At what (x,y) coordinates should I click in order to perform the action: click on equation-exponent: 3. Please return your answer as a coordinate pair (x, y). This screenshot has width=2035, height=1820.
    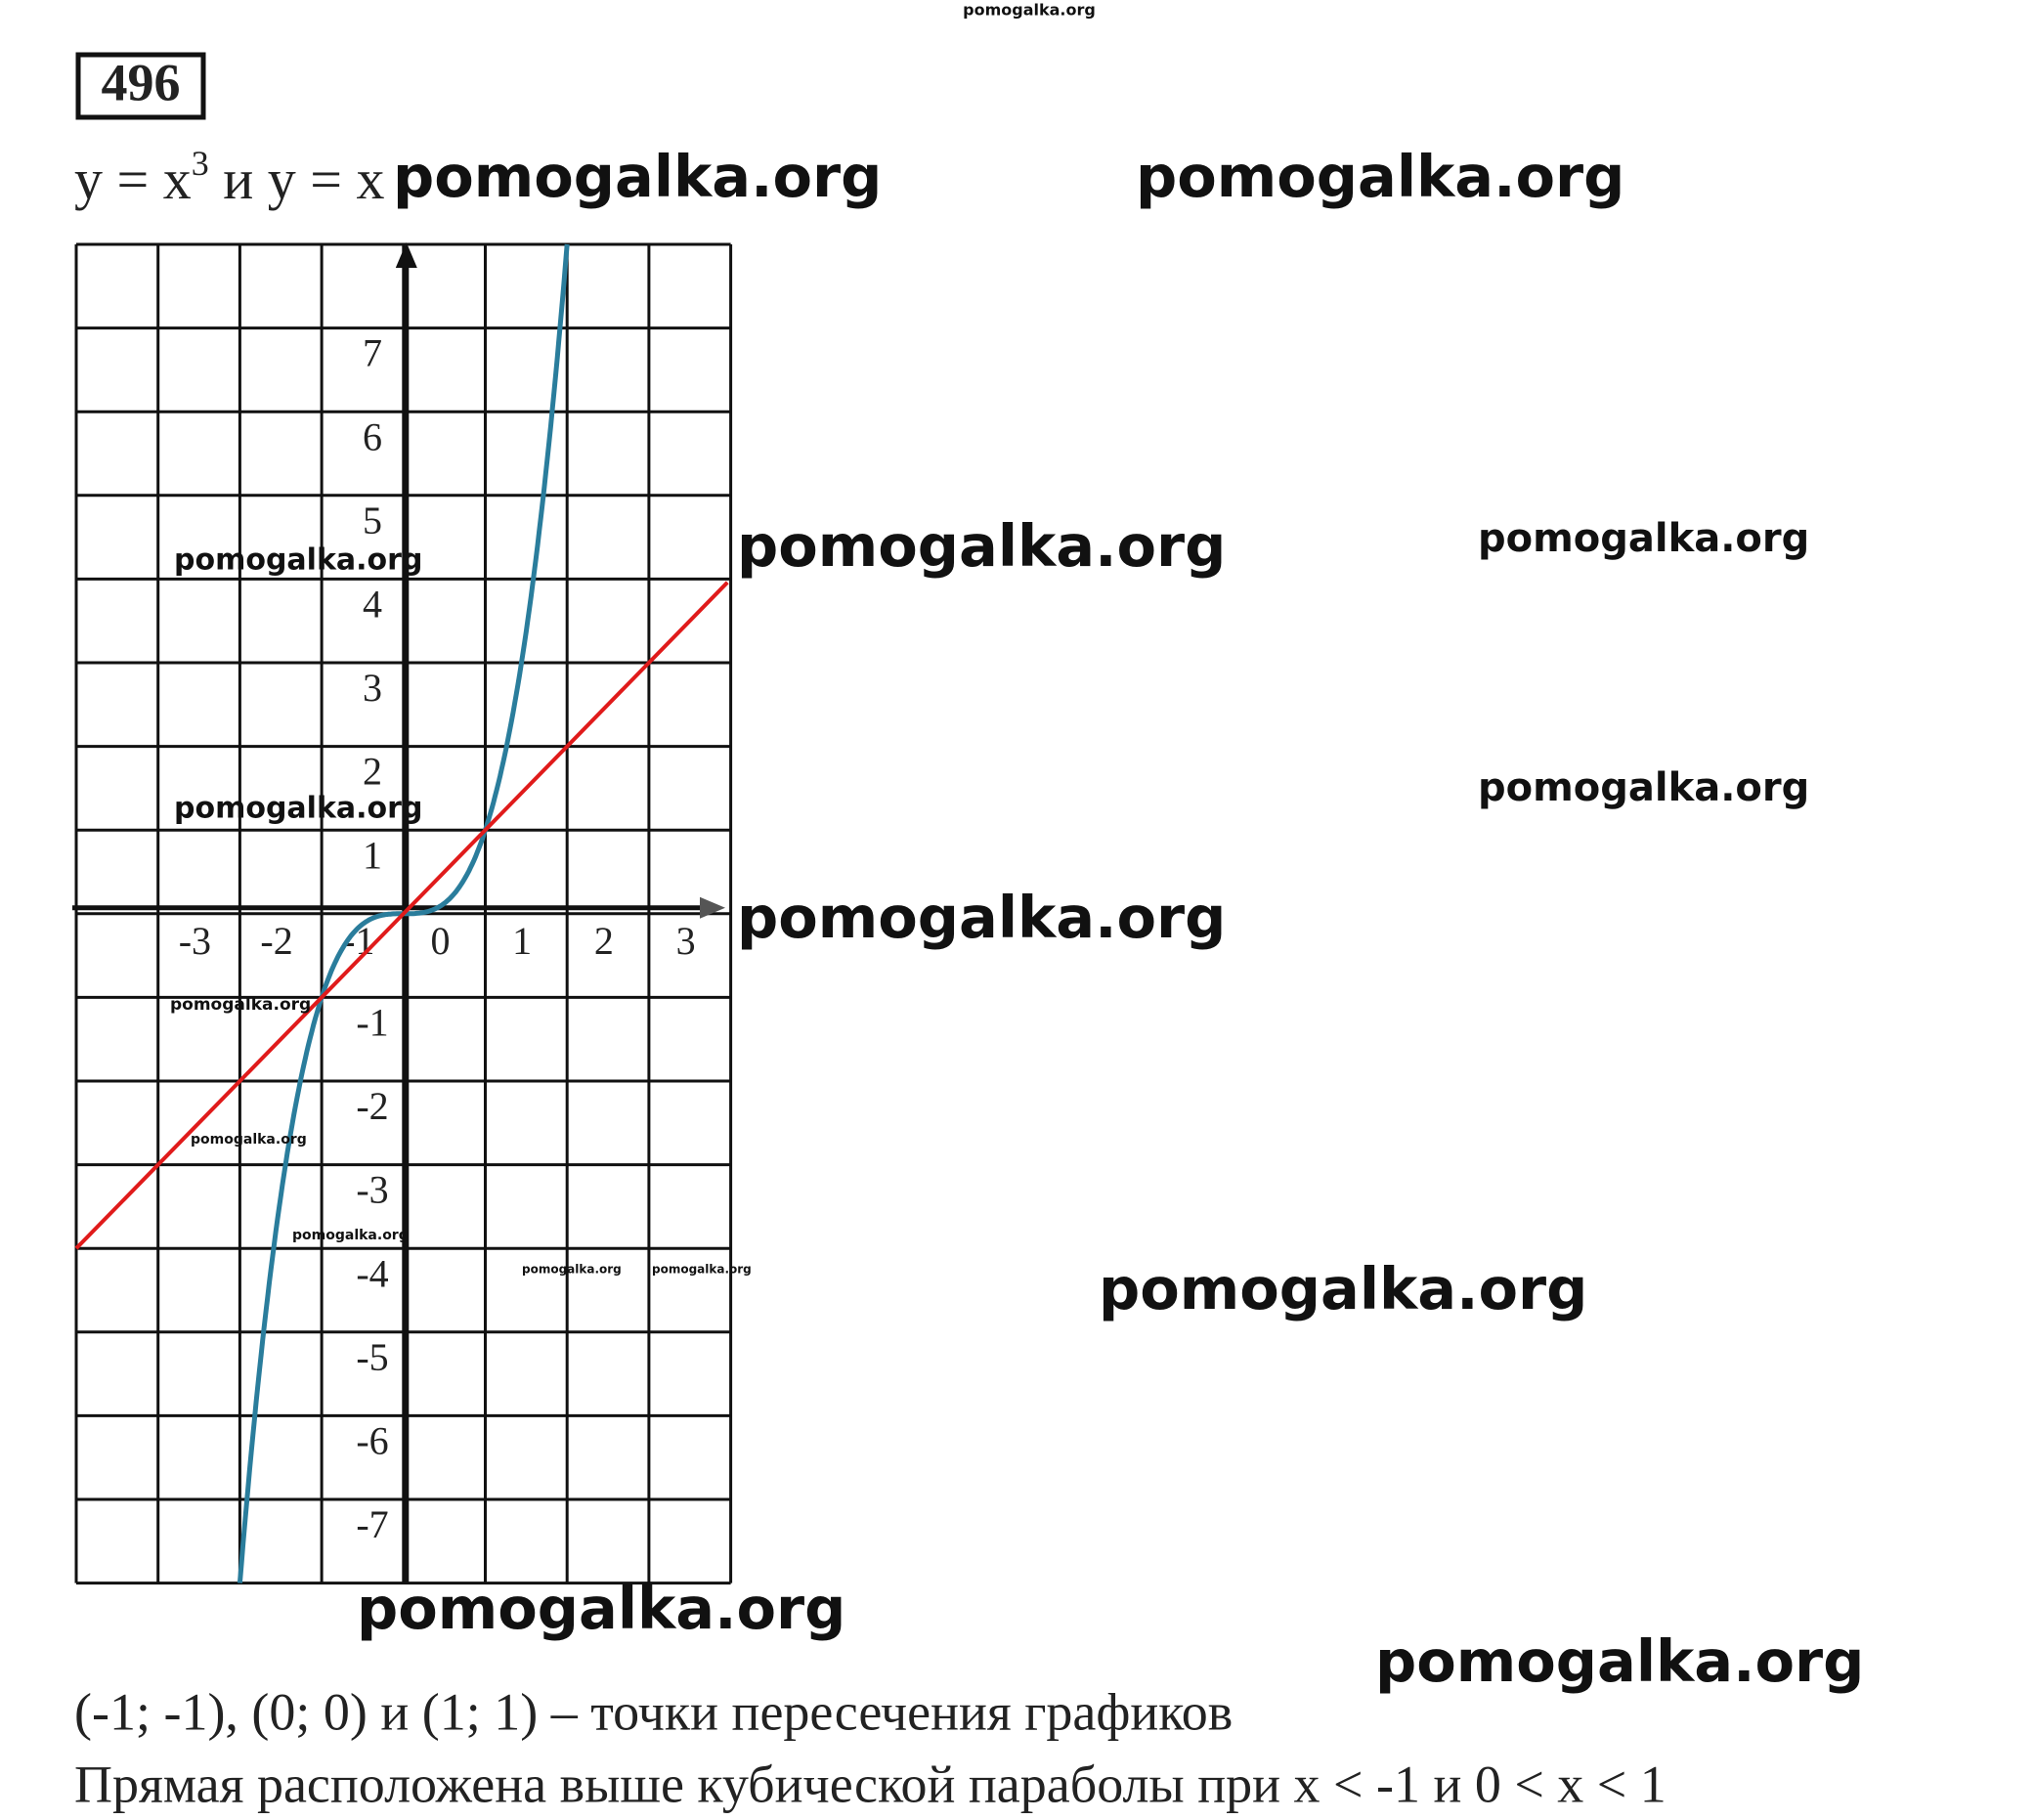
    Looking at the image, I should click on (201, 163).